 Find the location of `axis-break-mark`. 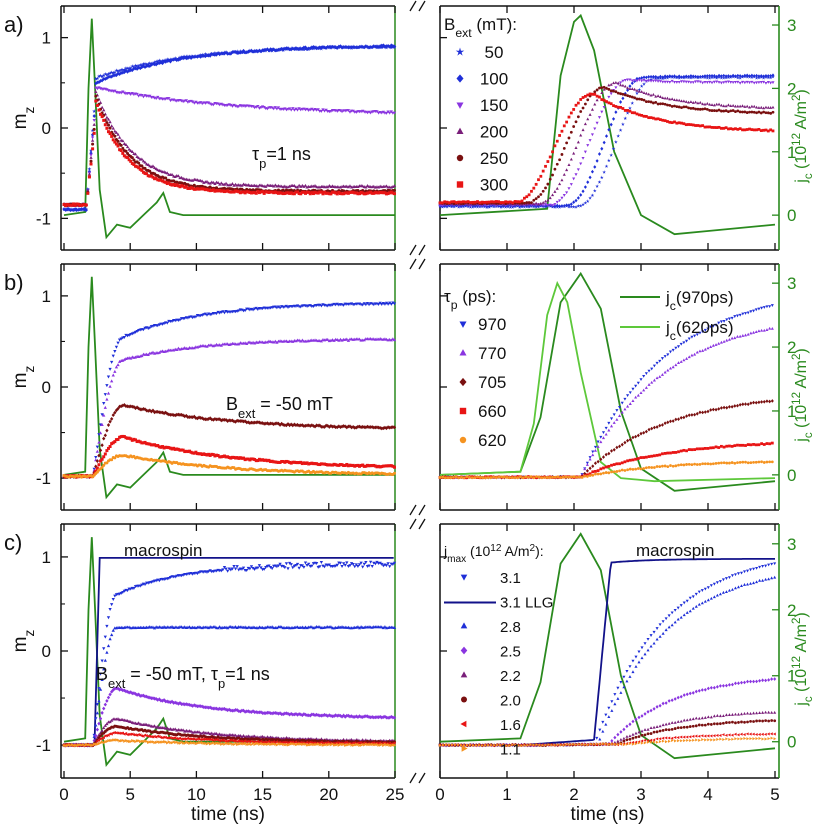

axis-break-mark is located at coordinates (413, 524).